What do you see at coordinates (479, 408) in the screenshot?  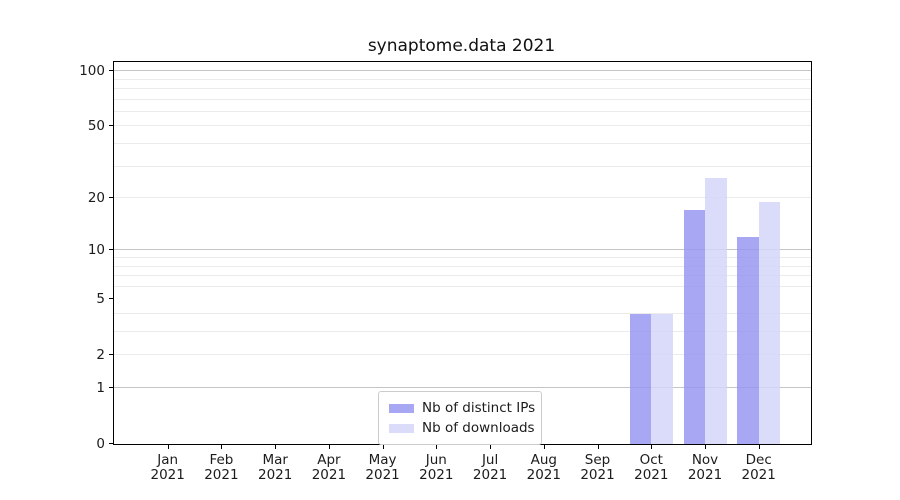 I see `legend-label: Nb of distinct IPs` at bounding box center [479, 408].